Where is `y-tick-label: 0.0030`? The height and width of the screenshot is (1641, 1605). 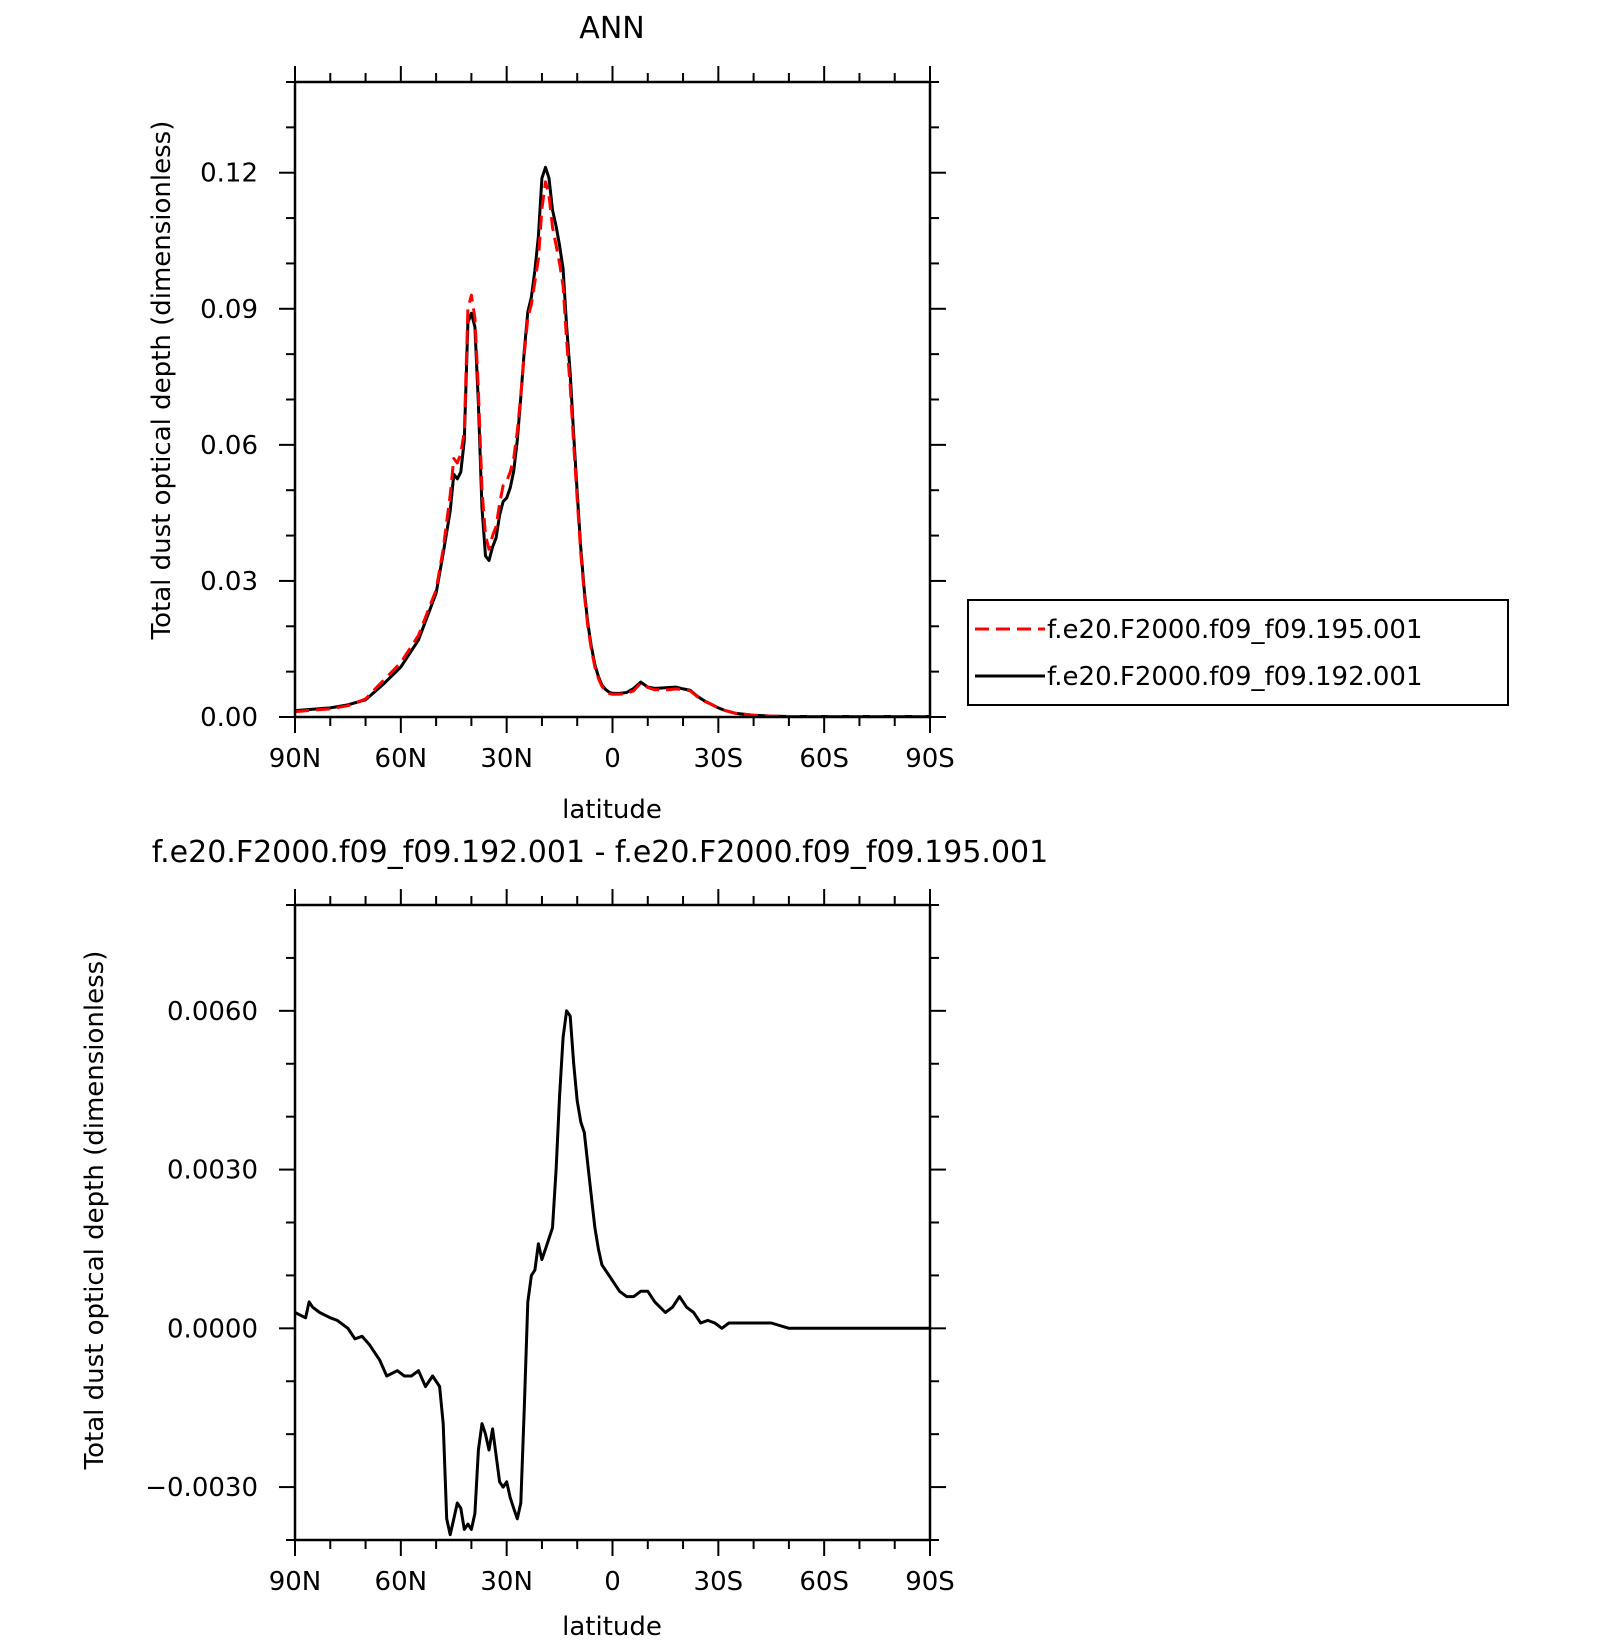 y-tick-label: 0.0030 is located at coordinates (212, 1171).